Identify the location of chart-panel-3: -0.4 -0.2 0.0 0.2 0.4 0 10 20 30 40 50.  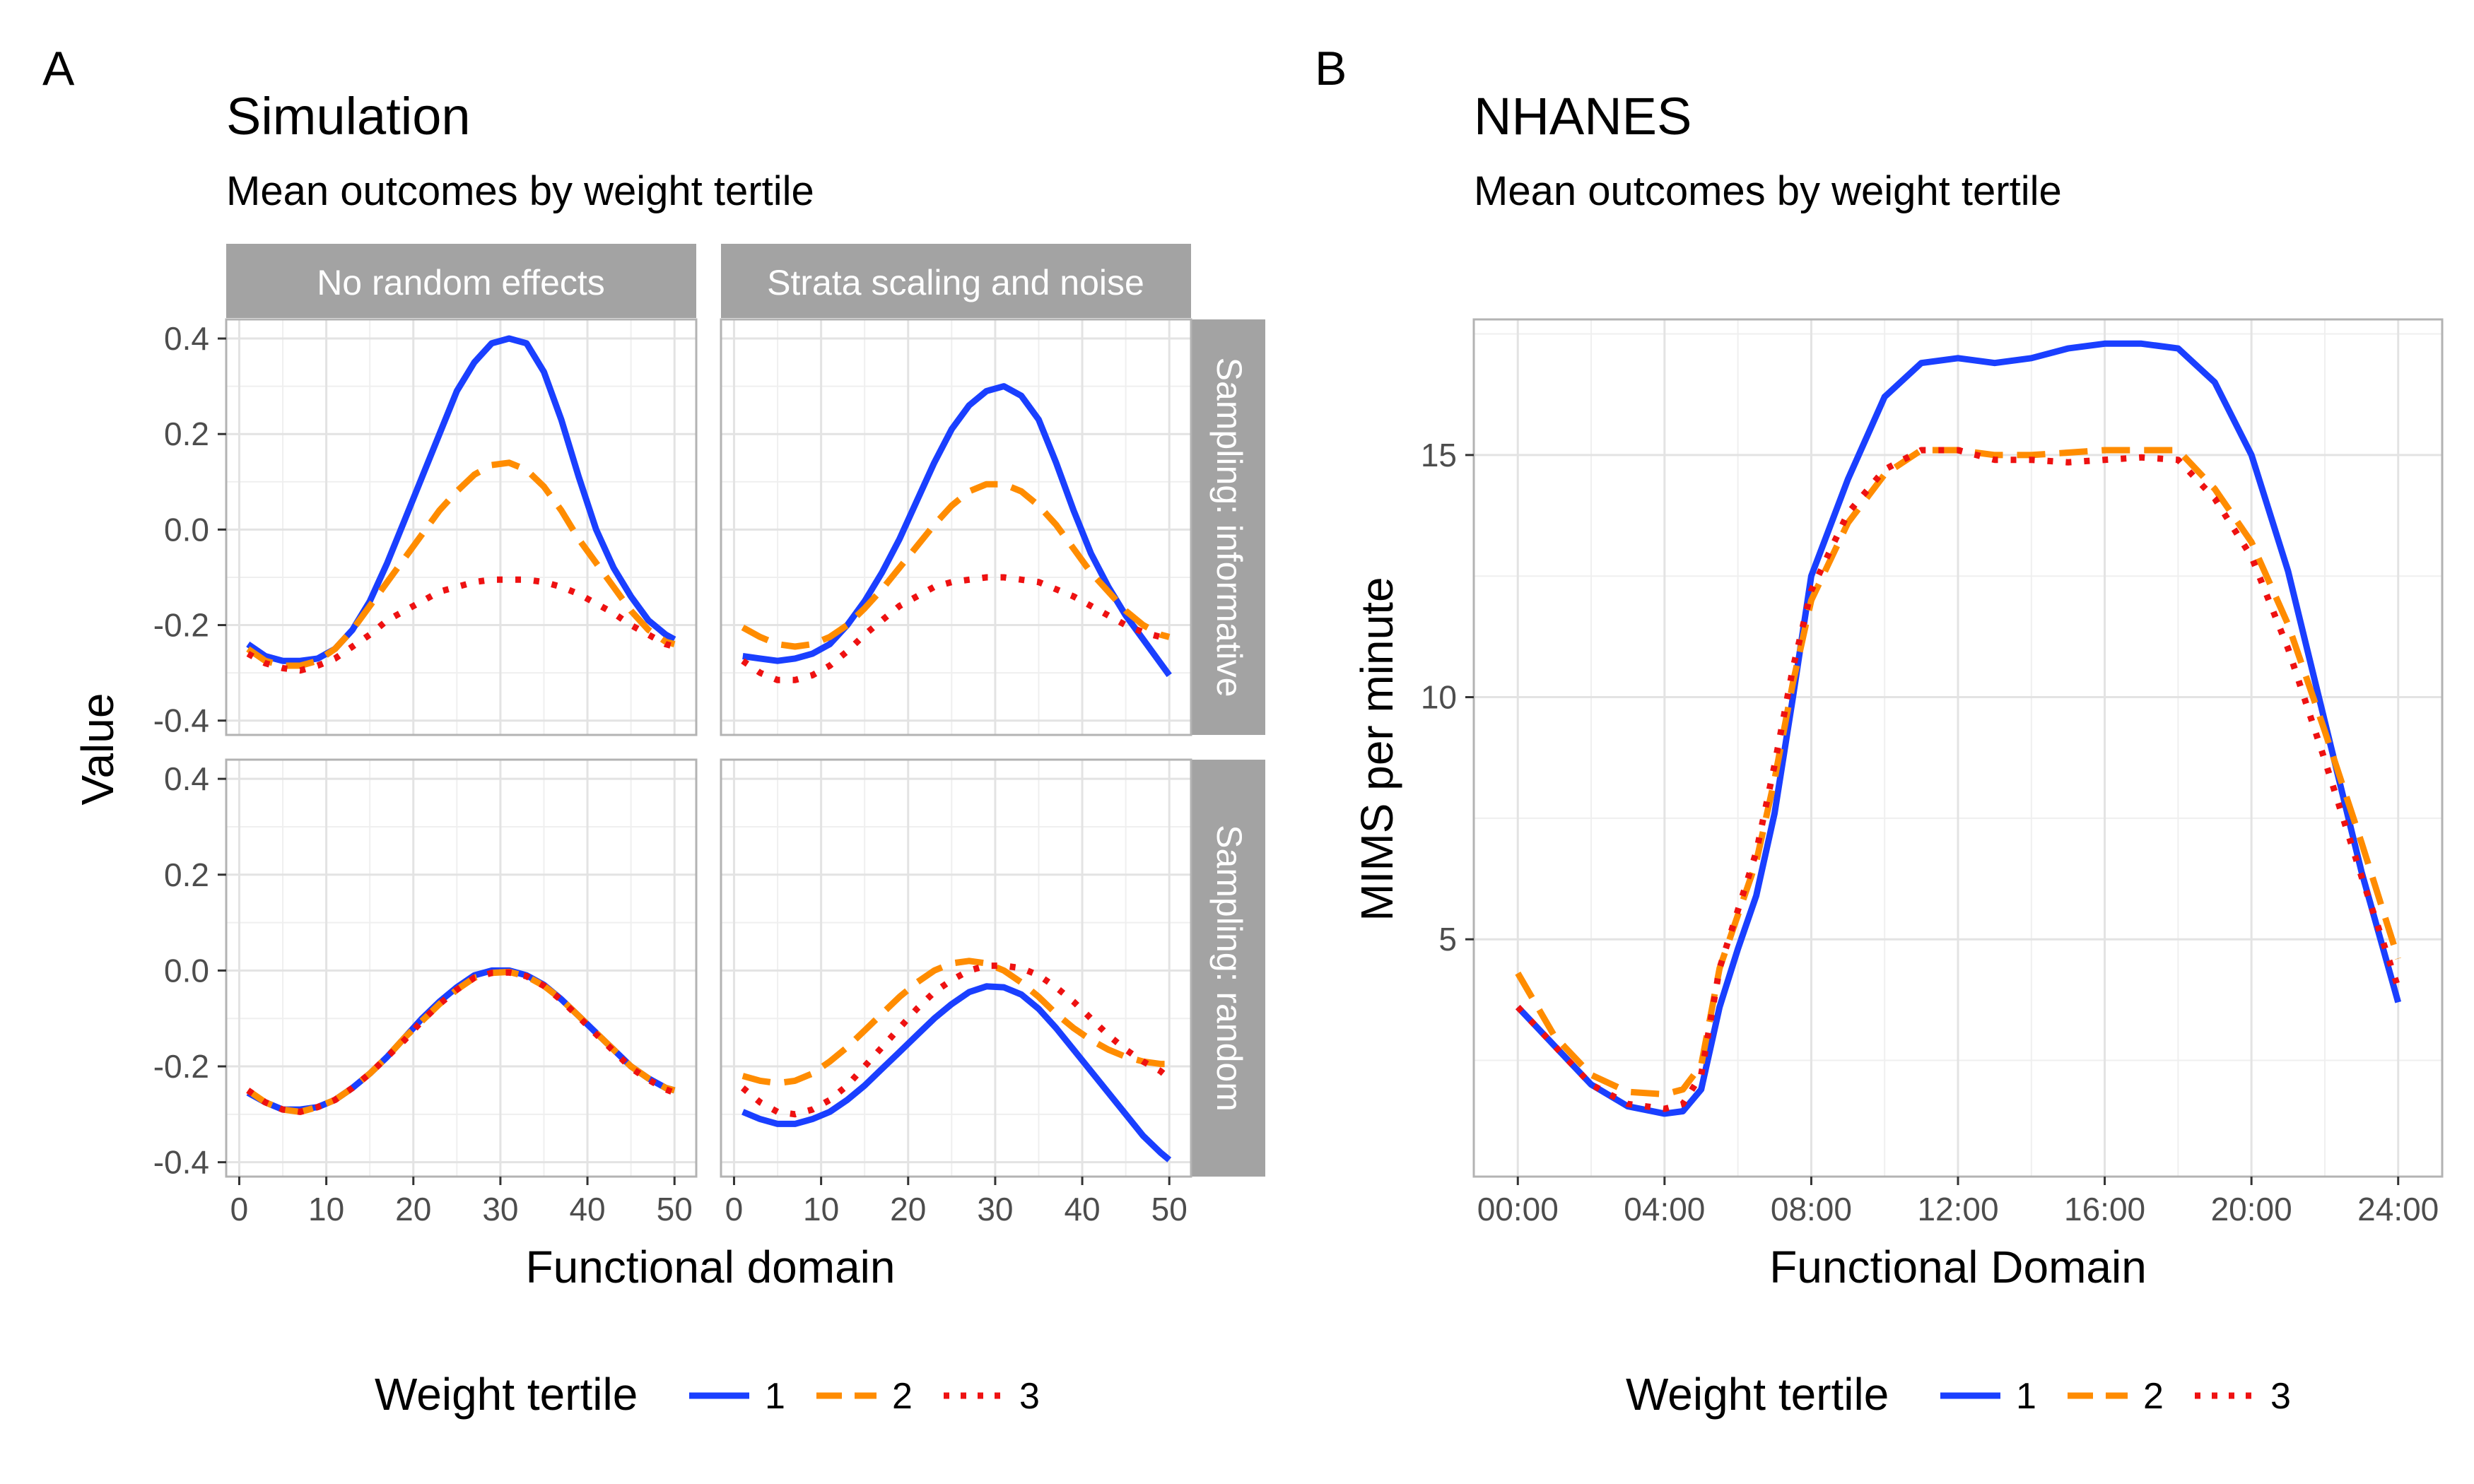
(425, 992).